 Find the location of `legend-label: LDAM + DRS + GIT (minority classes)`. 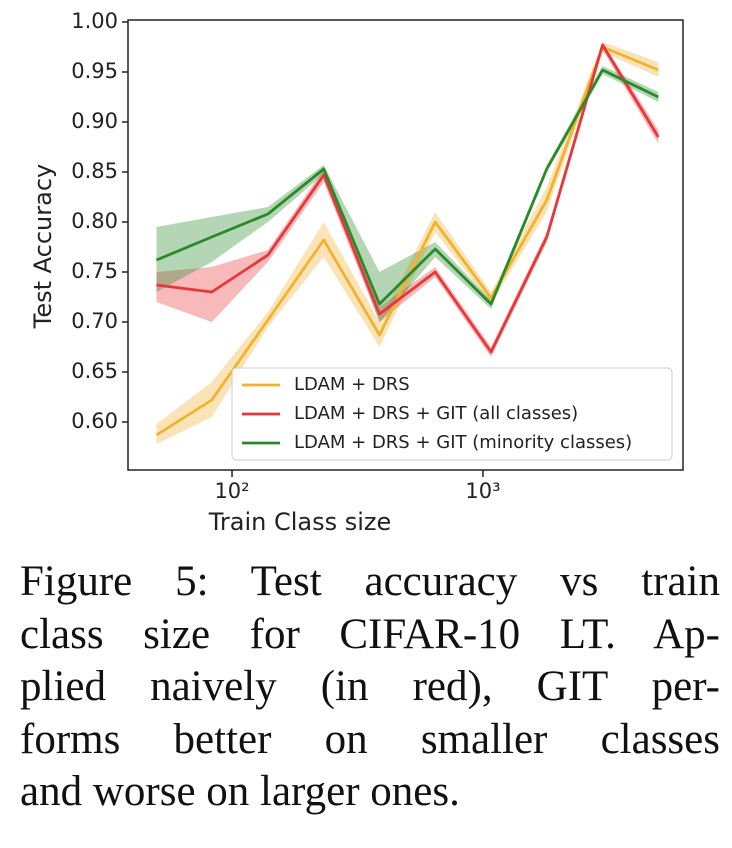

legend-label: LDAM + DRS + GIT (minority classes) is located at coordinates (463, 442).